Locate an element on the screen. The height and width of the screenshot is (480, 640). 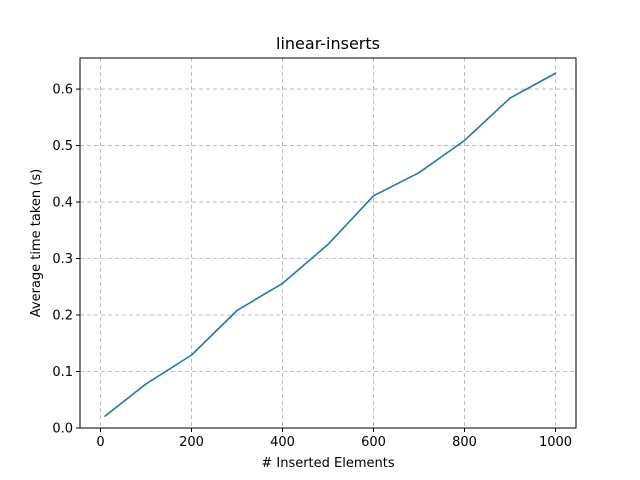
y-tick-label: 0.4 is located at coordinates (62, 203).